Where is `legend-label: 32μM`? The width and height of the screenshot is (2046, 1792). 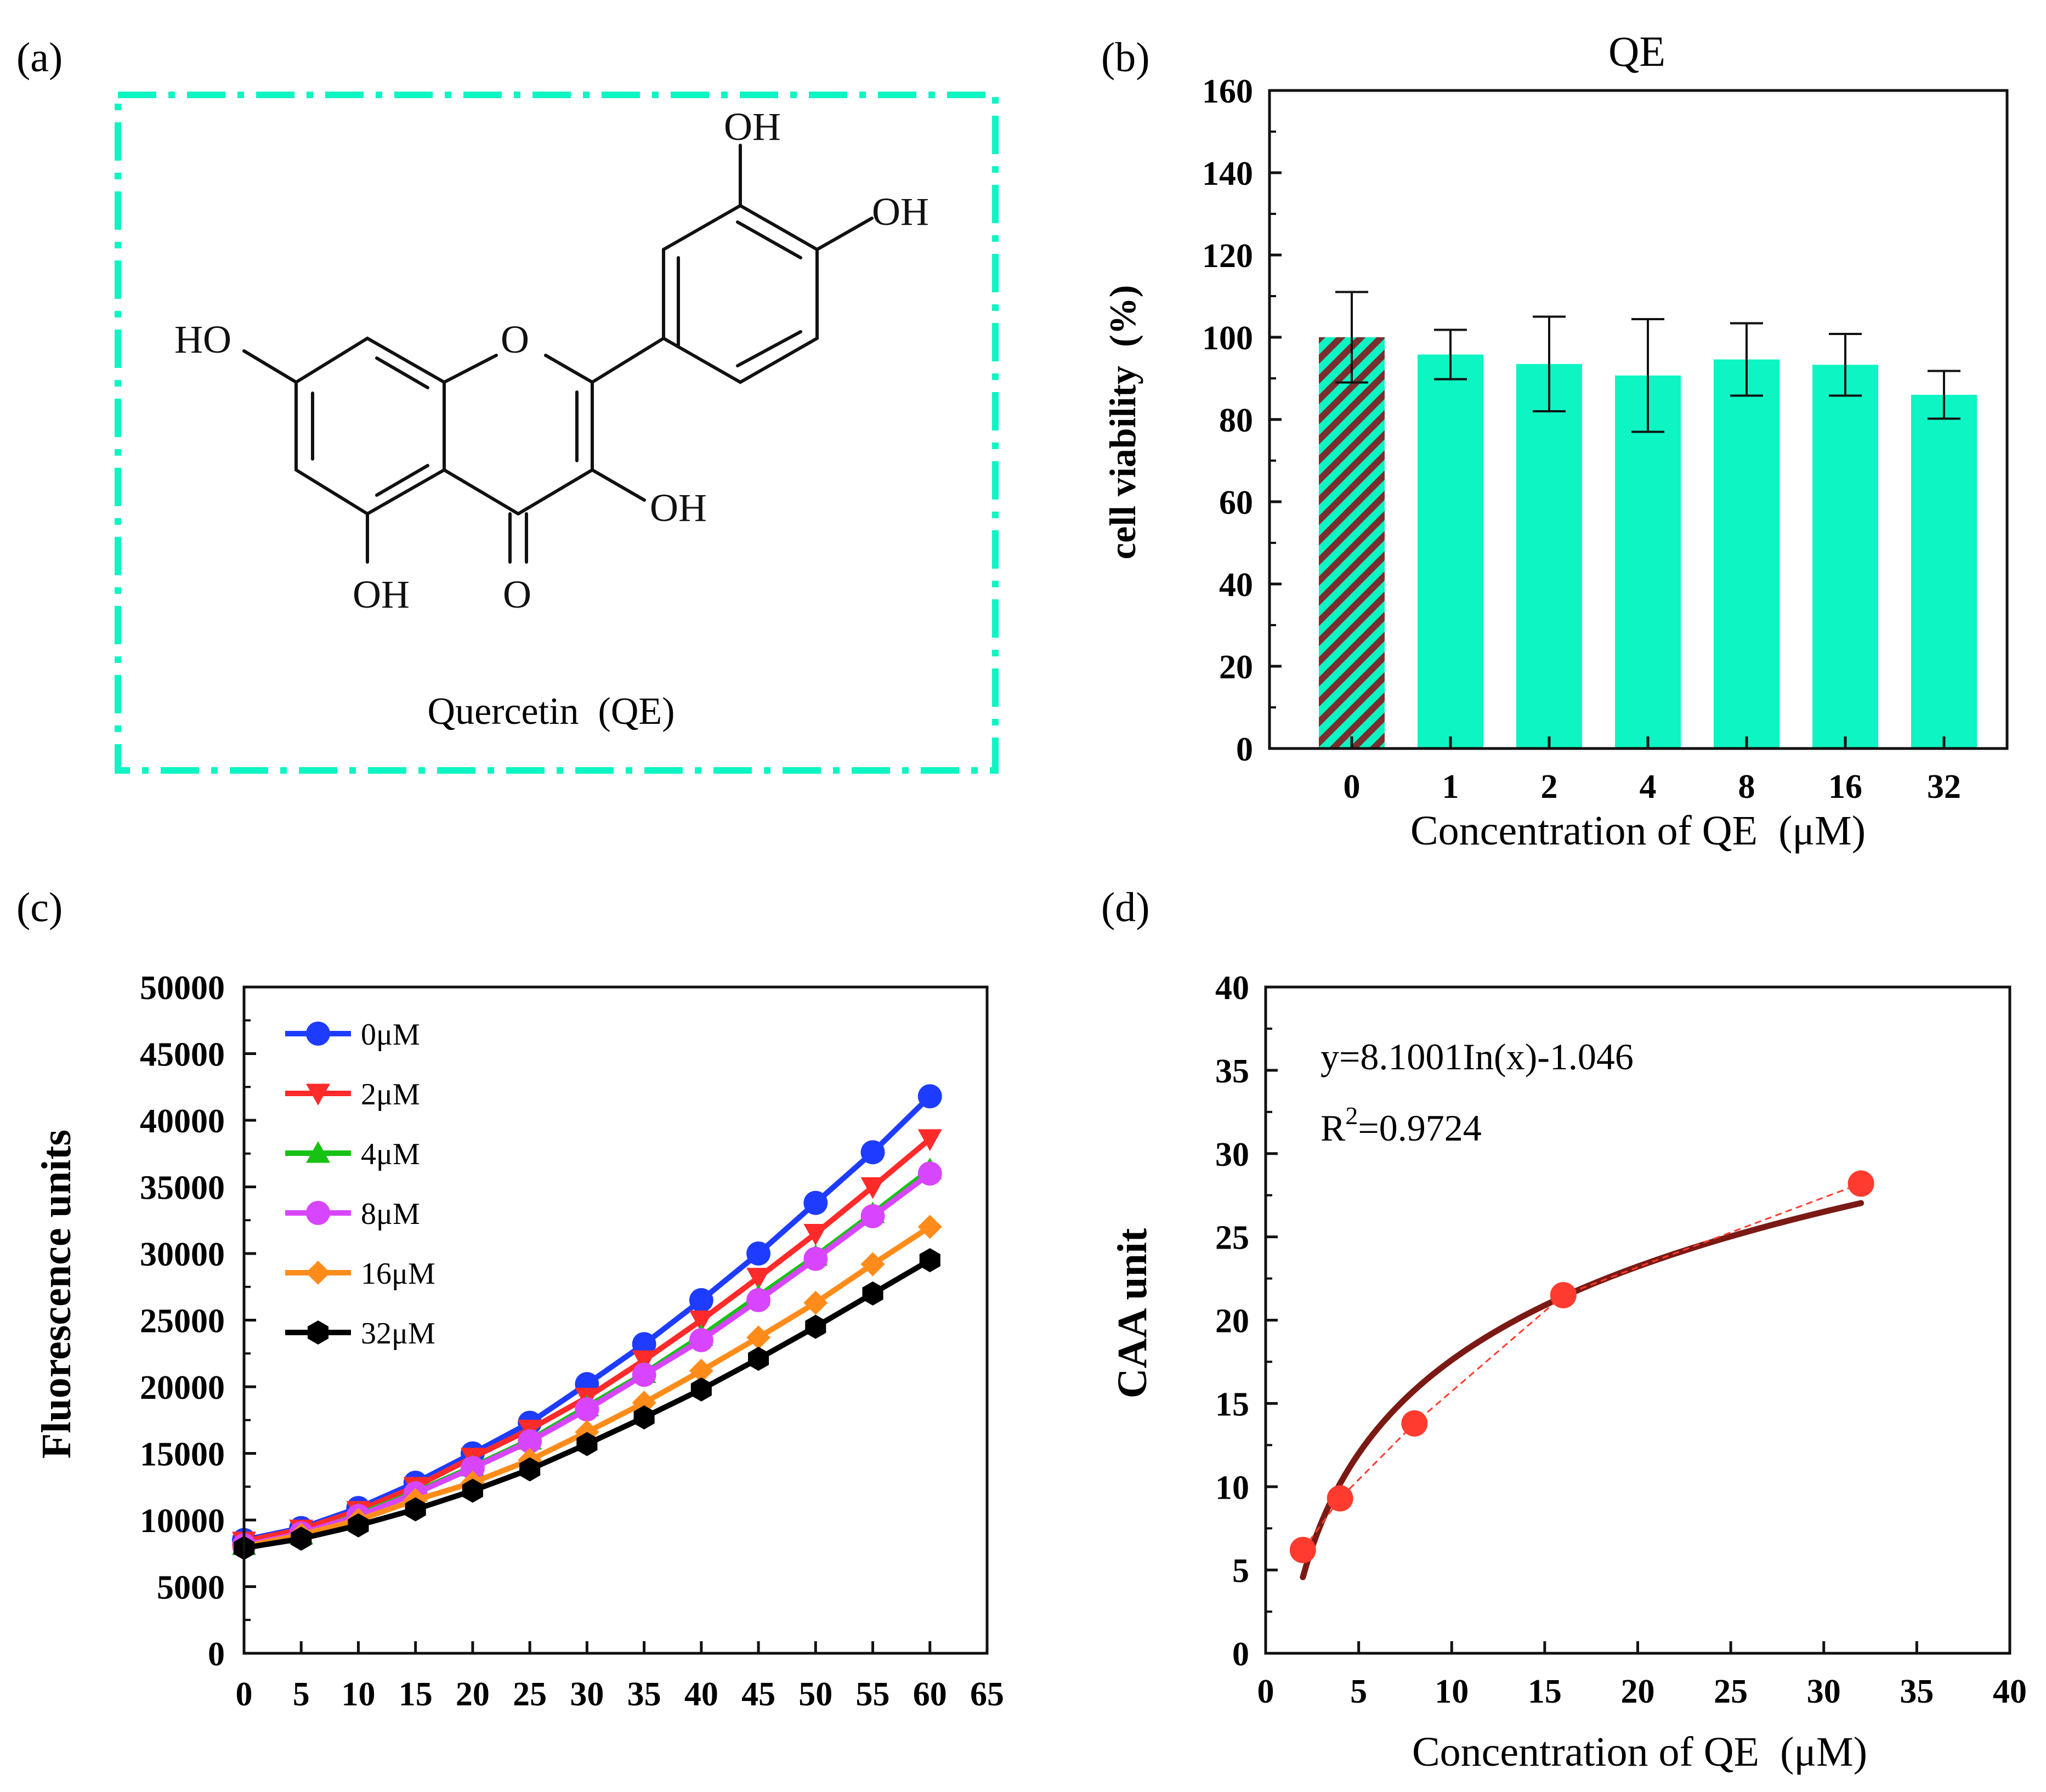
legend-label: 32μM is located at coordinates (398, 1334).